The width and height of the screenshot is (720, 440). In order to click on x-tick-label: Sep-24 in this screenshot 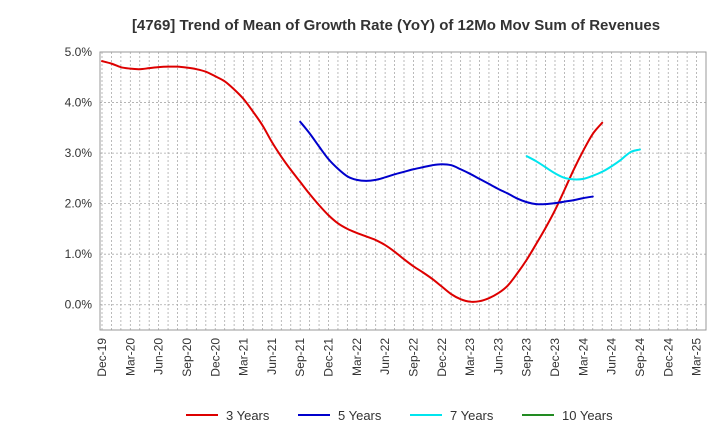, I will do `click(640, 357)`.